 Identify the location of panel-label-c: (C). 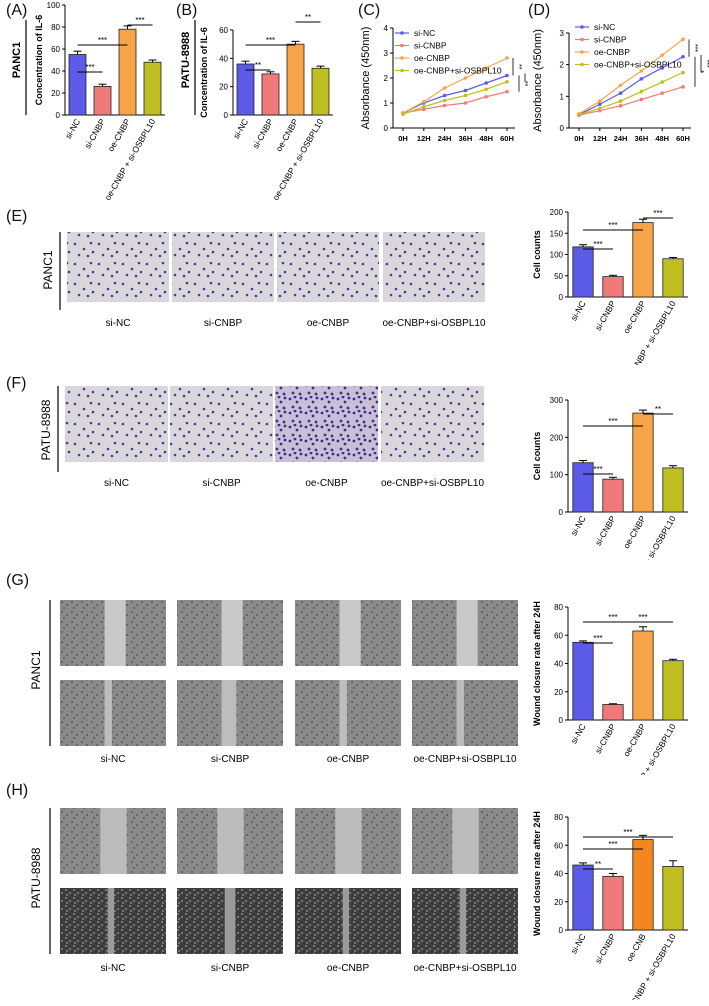
(369, 10).